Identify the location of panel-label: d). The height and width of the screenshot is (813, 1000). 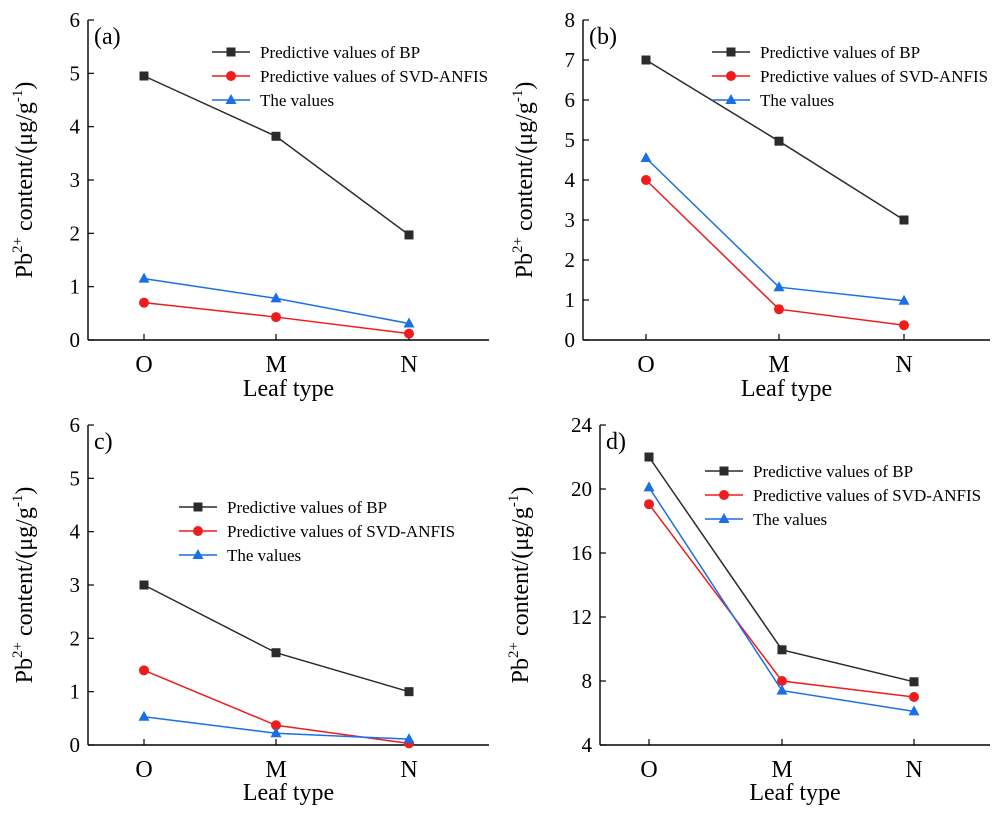
(616, 442).